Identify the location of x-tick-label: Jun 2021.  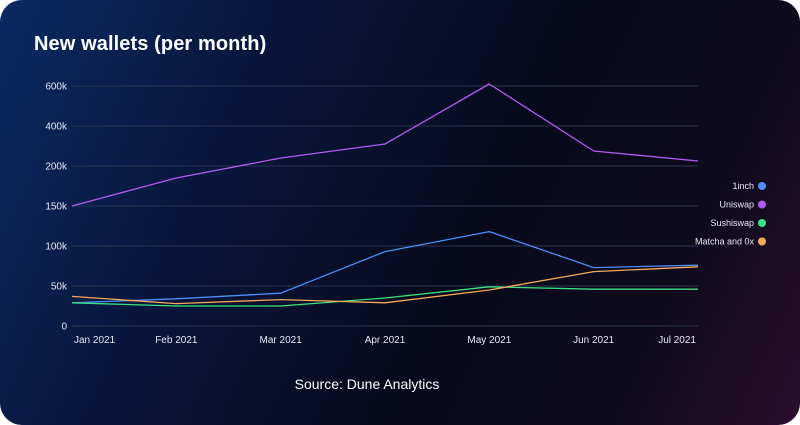
(594, 340).